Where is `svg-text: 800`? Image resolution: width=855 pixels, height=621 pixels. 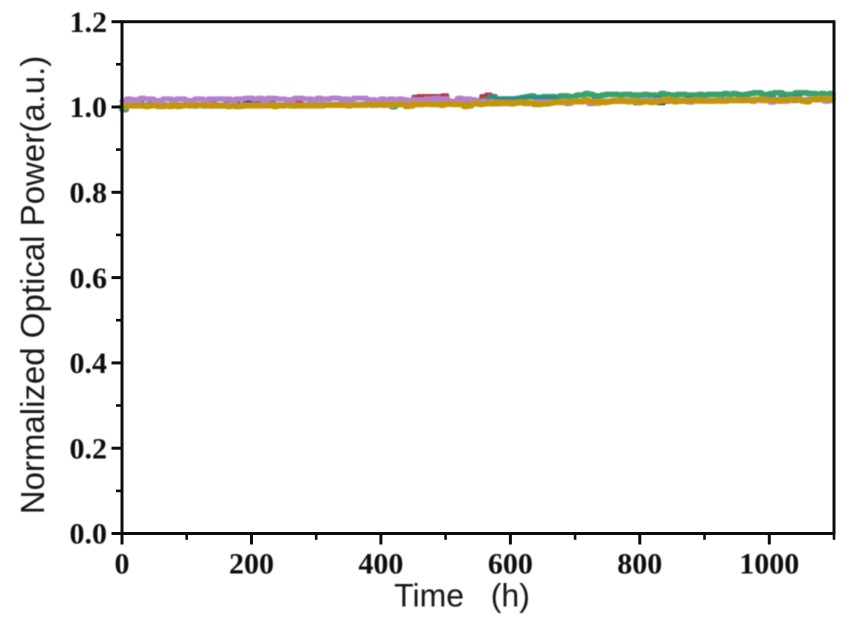
svg-text: 800 is located at coordinates (639, 564).